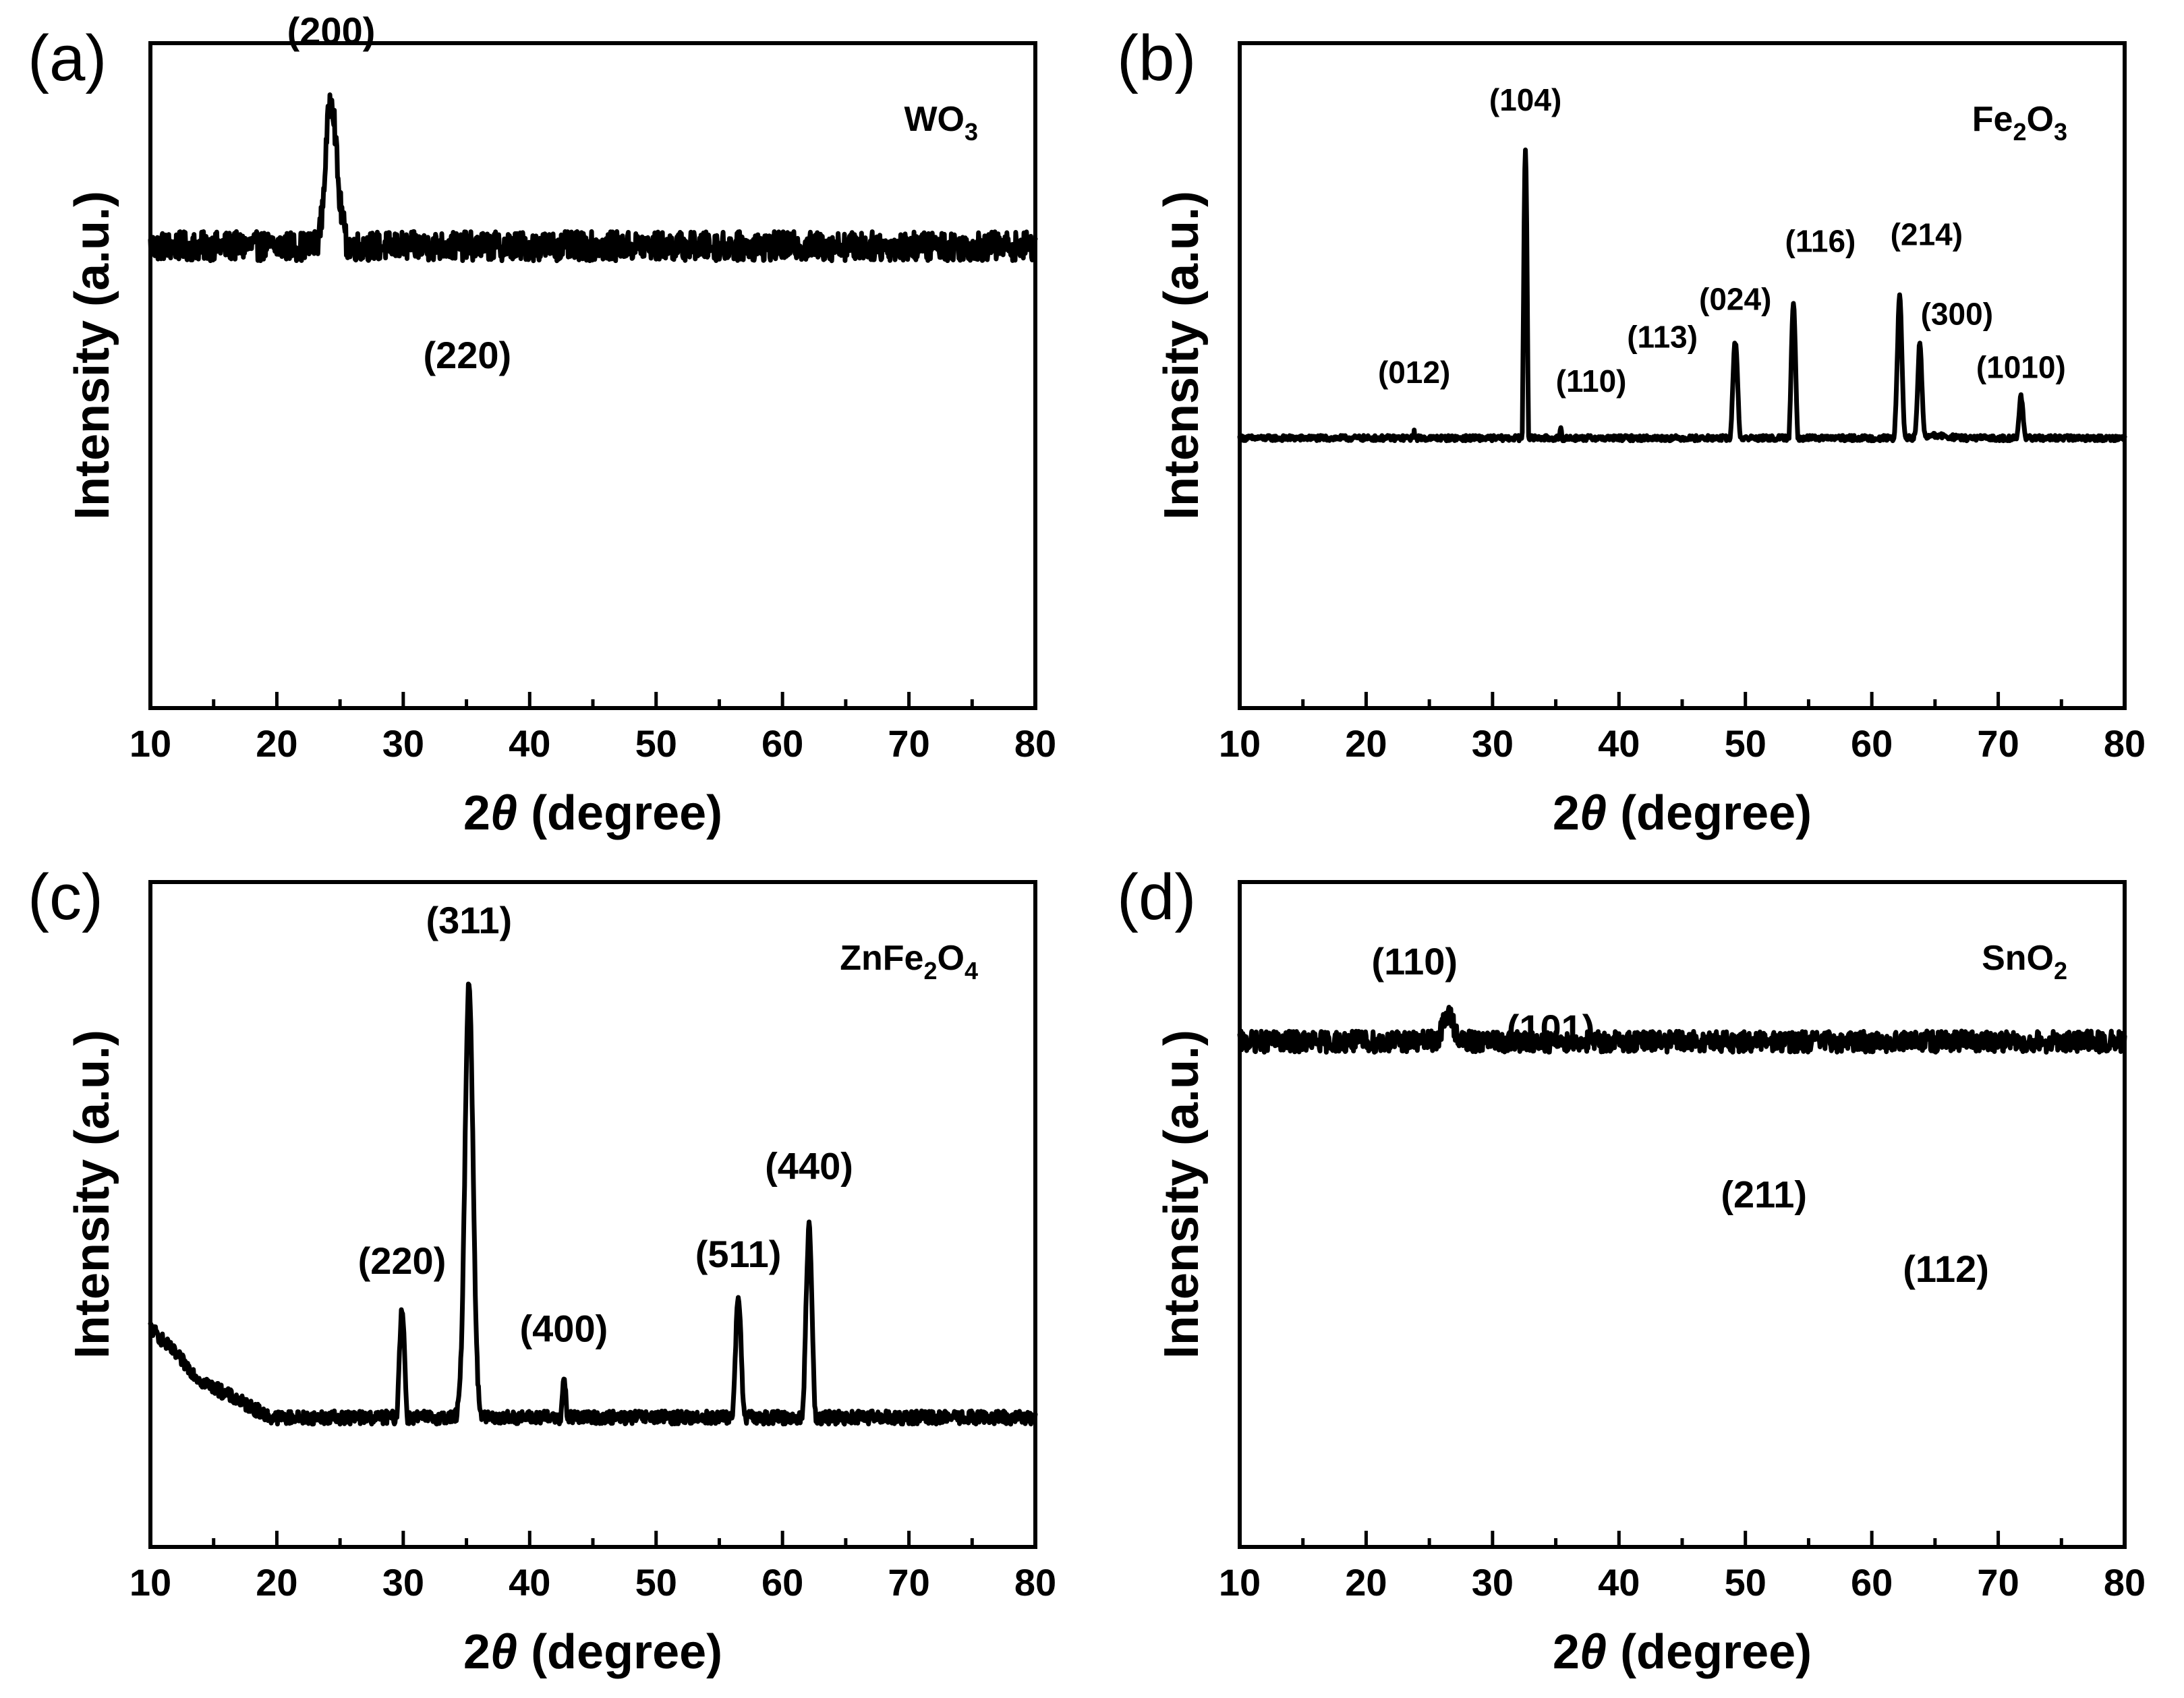  What do you see at coordinates (469, 920) in the screenshot?
I see `peak-label: (311)` at bounding box center [469, 920].